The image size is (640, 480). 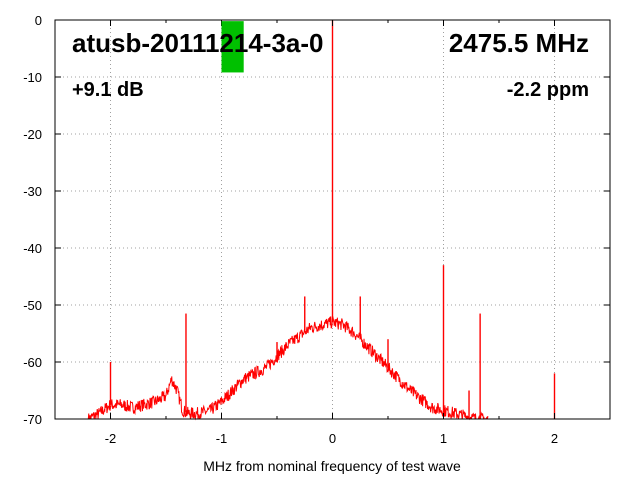 What do you see at coordinates (443, 438) in the screenshot?
I see `x-tick-label: 1` at bounding box center [443, 438].